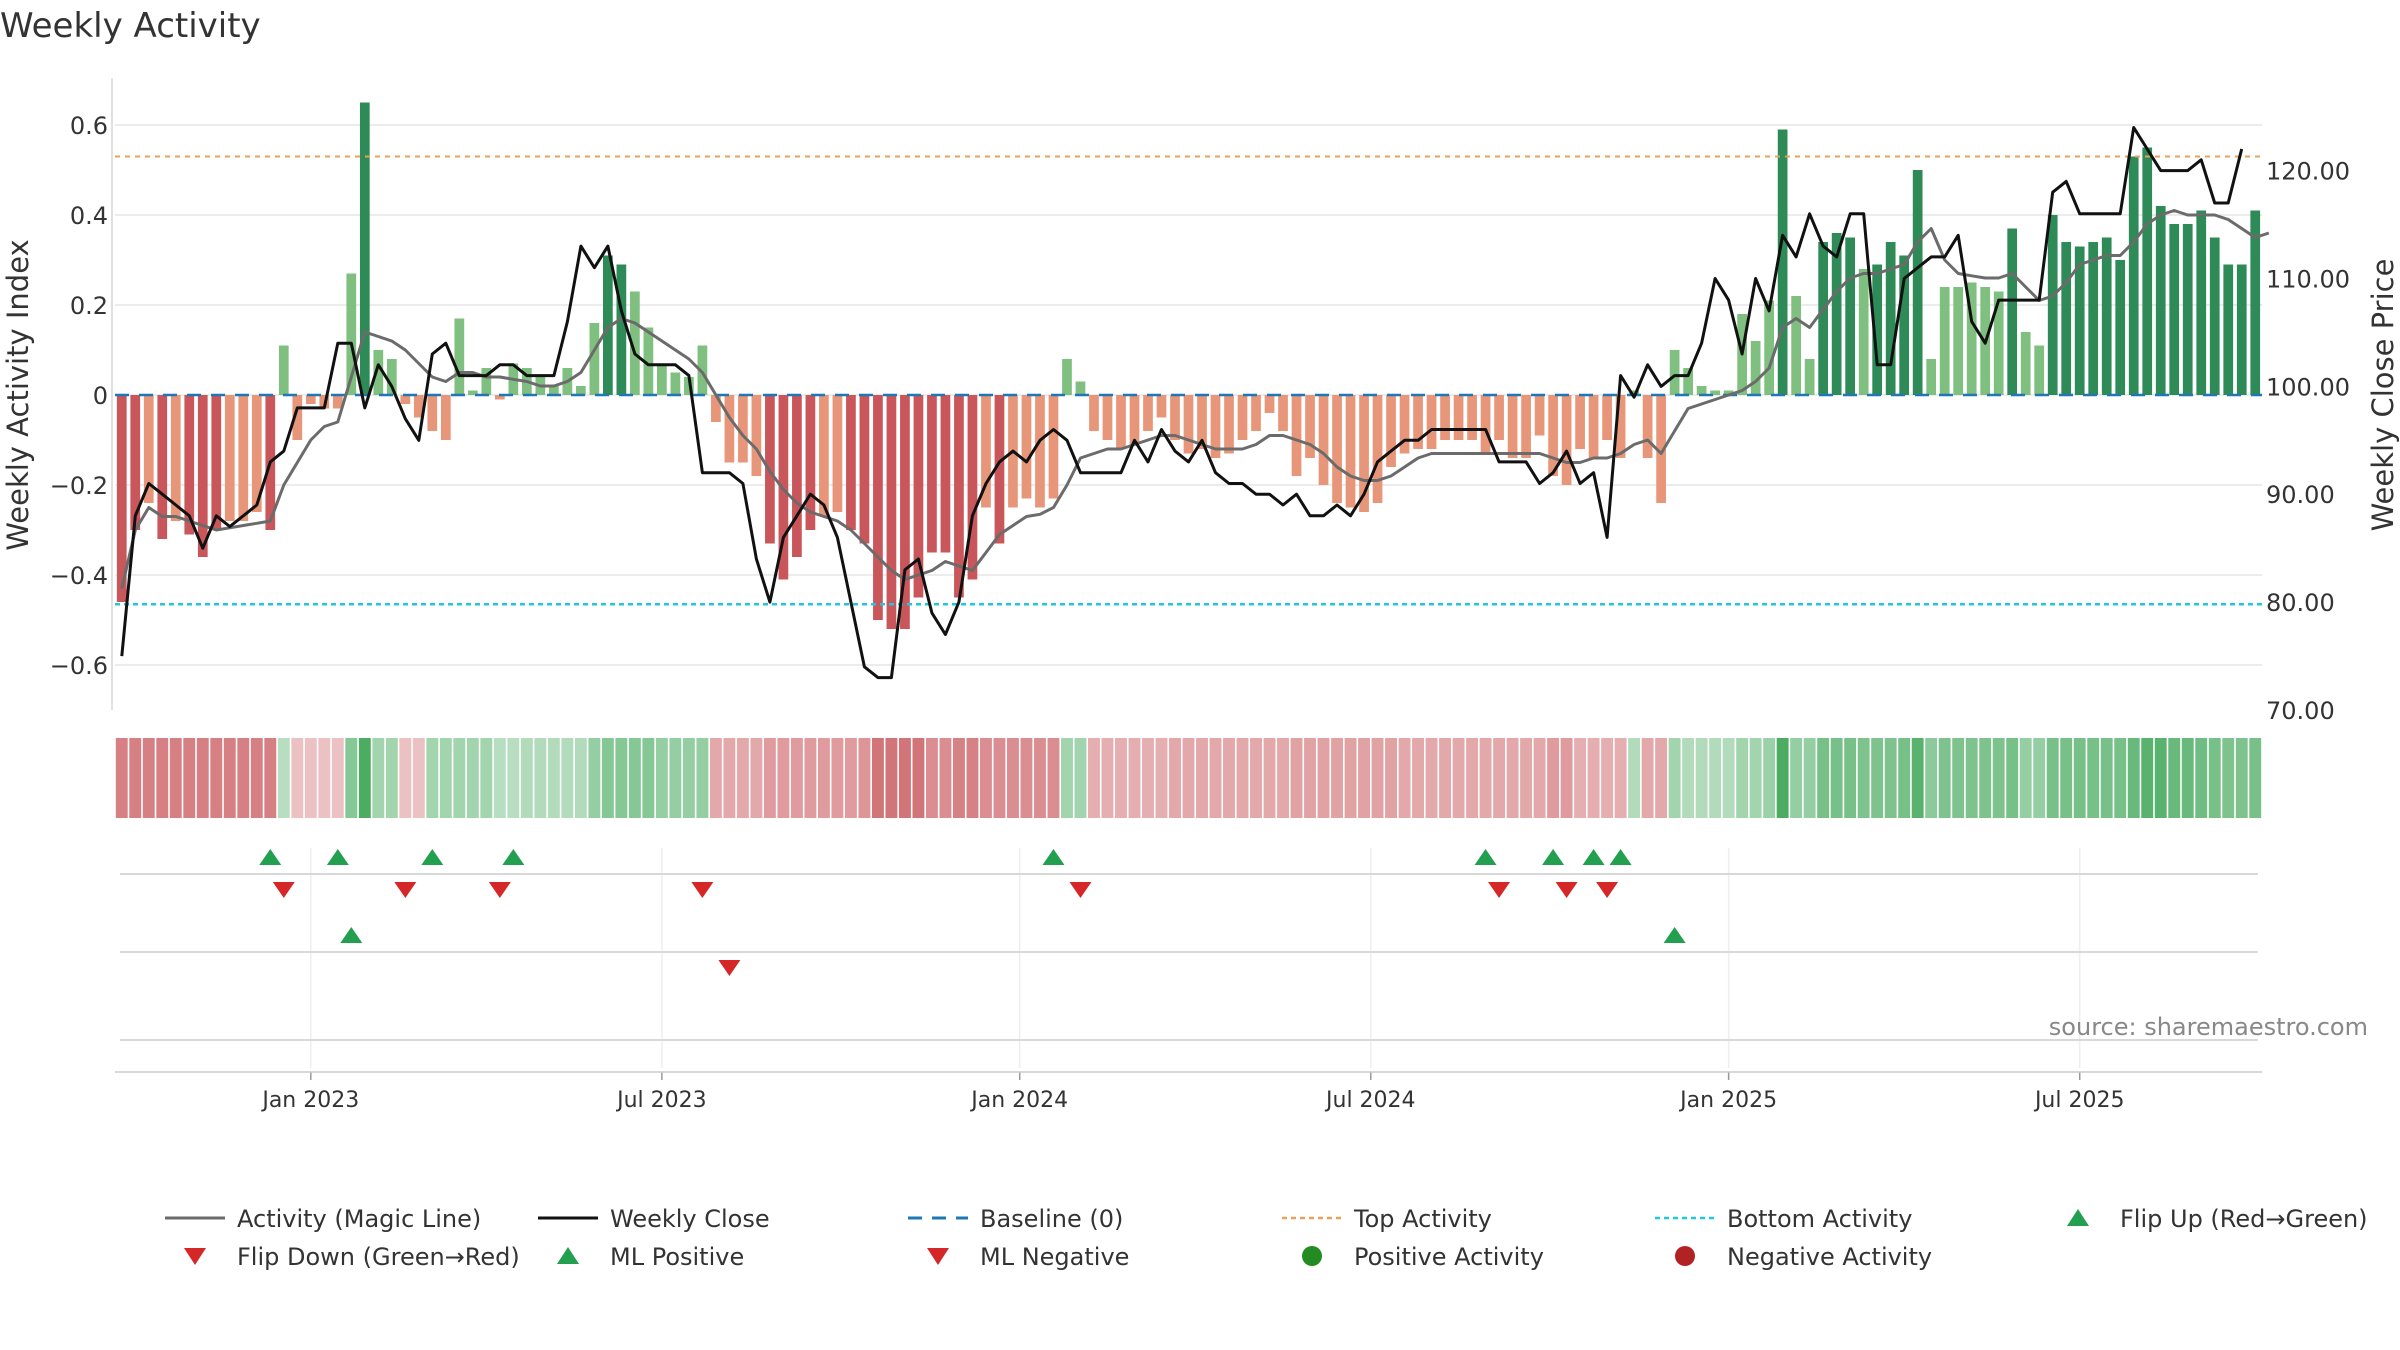 The width and height of the screenshot is (2400, 1350). I want to click on y-right-tick-label: 80.00, so click(2300, 603).